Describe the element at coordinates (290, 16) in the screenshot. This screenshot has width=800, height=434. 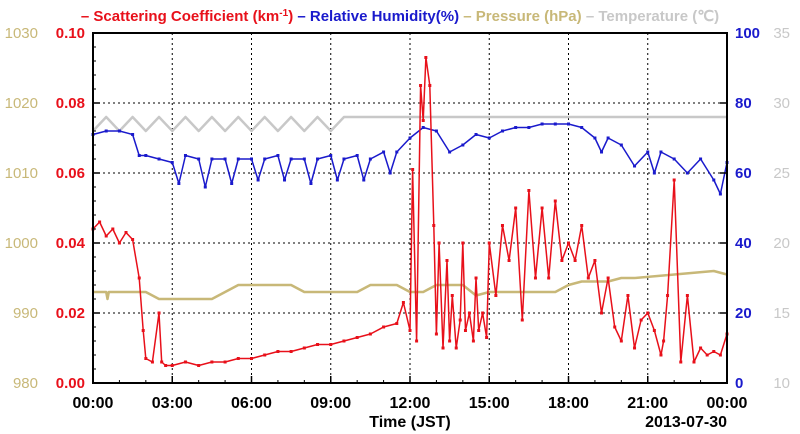
I see `legend-item-tail: )` at that location.